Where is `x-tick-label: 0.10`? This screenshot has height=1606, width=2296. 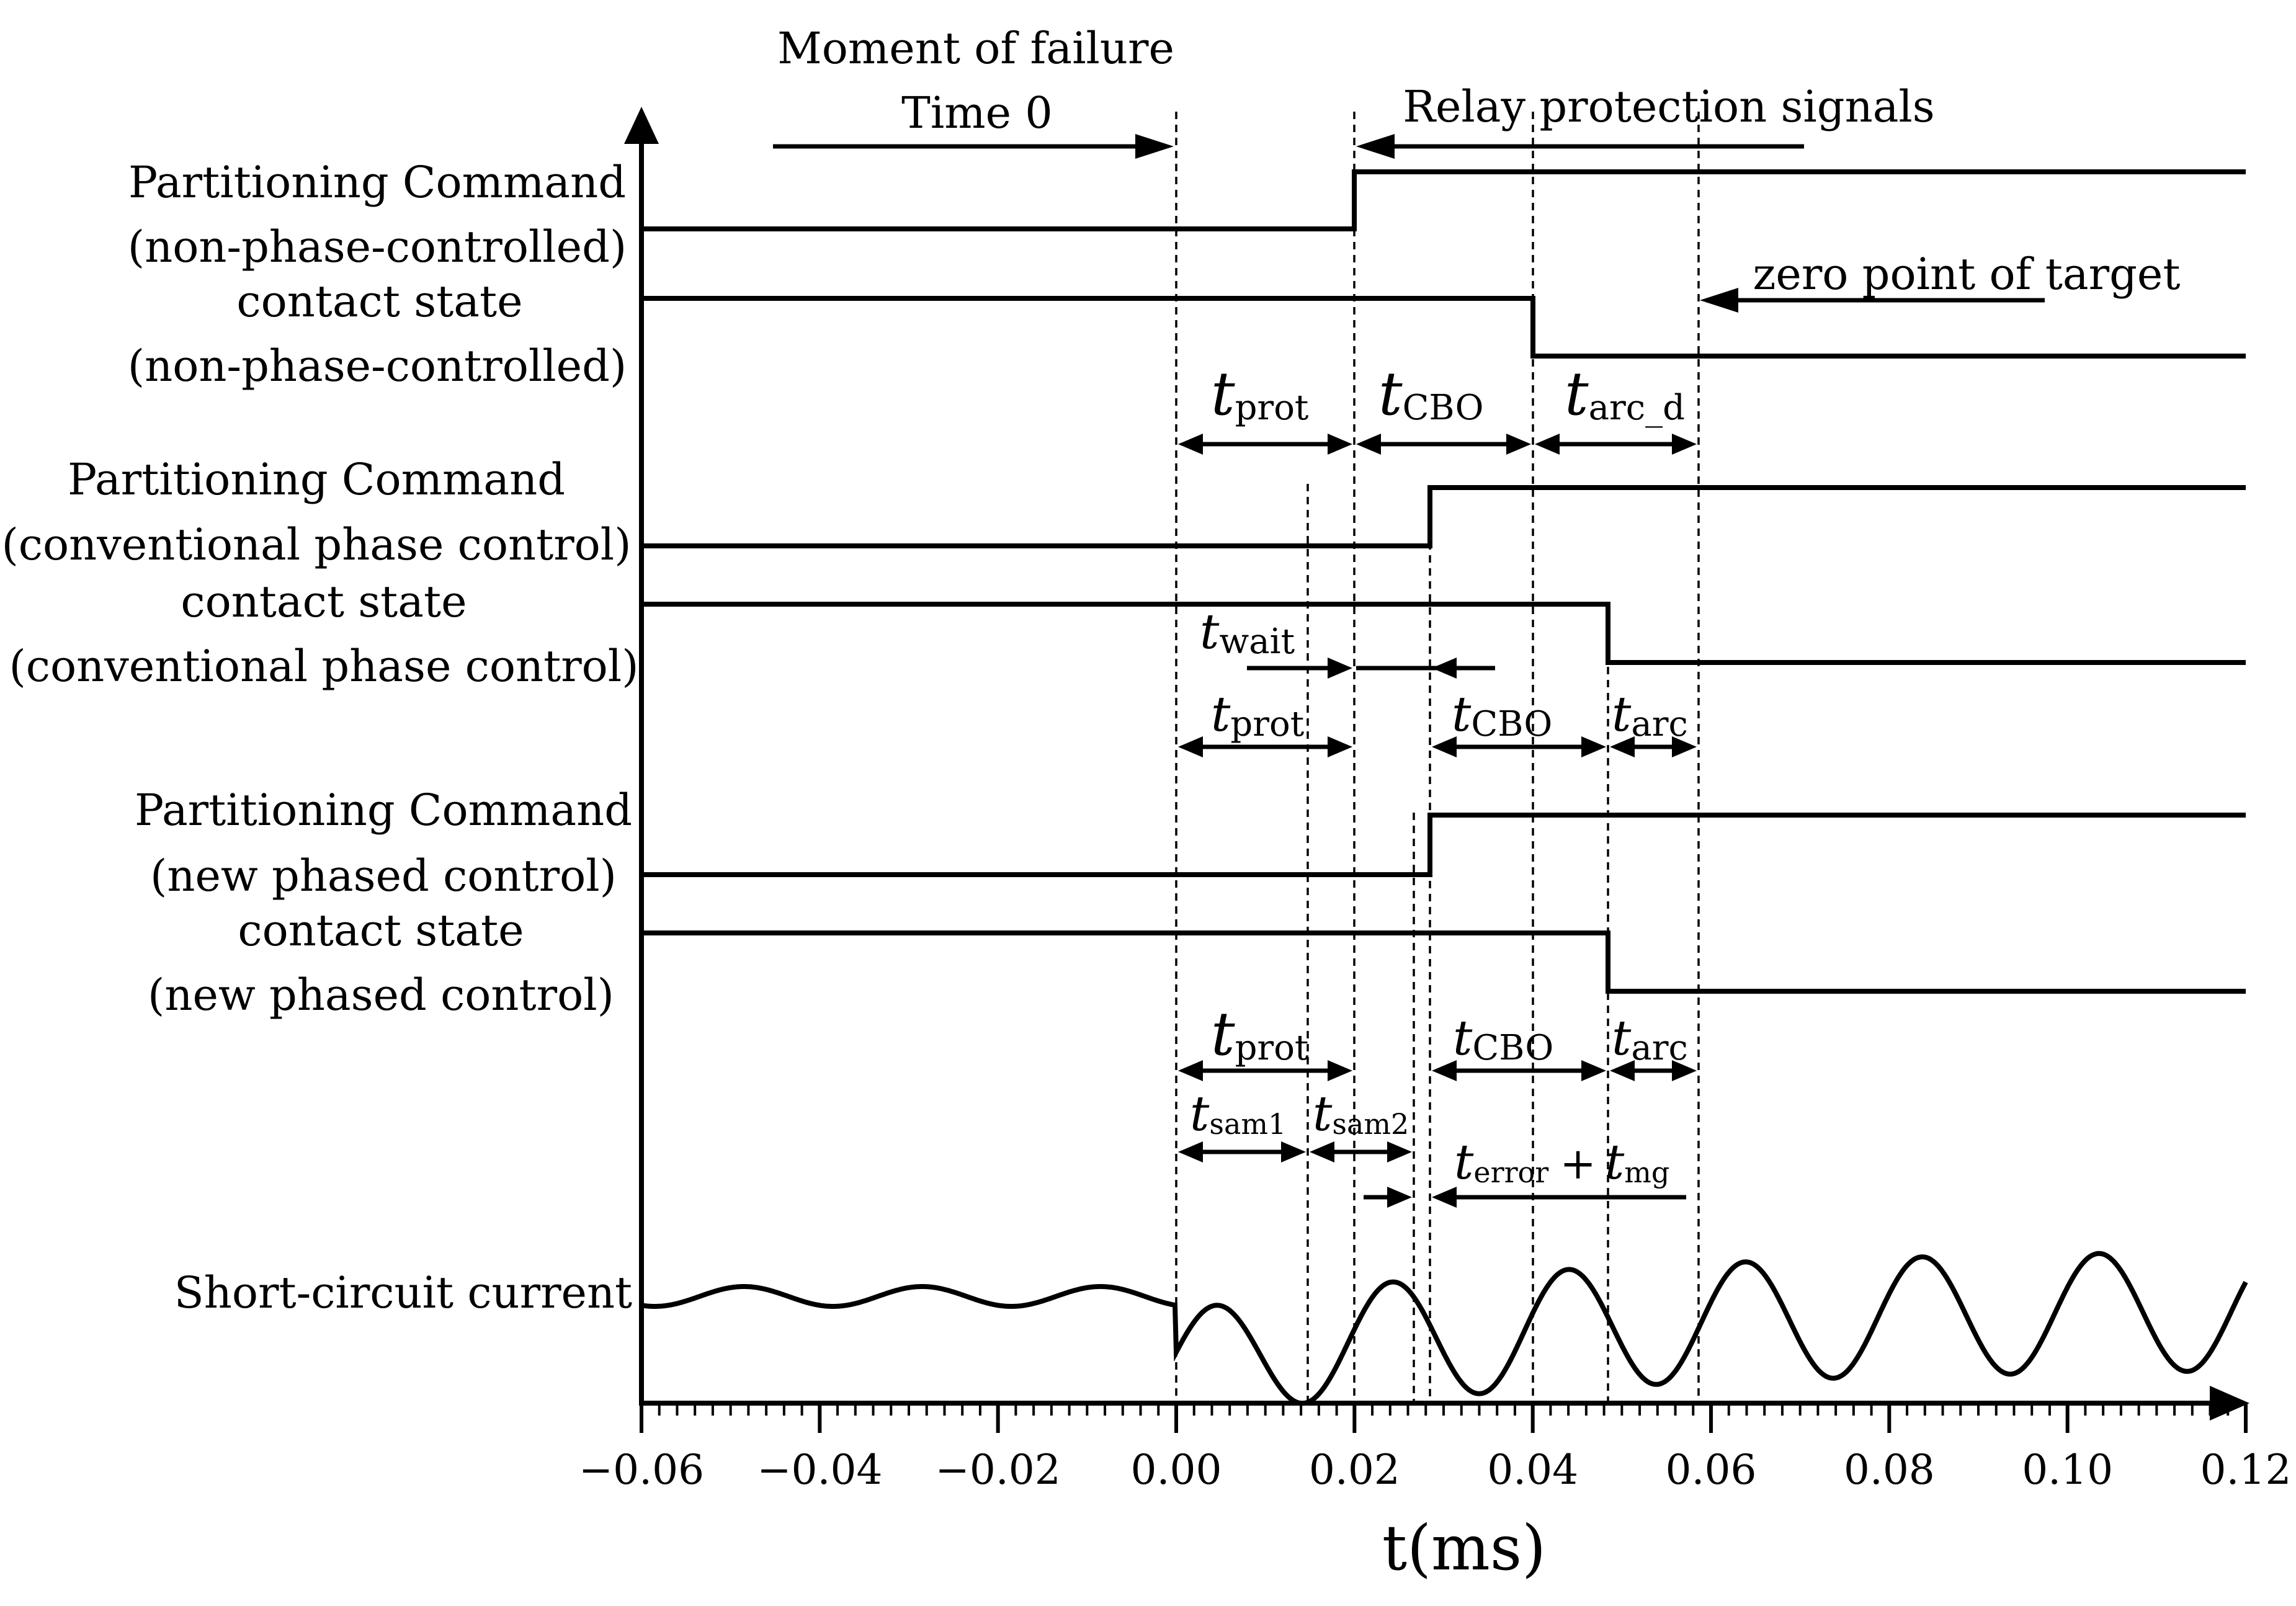 x-tick-label: 0.10 is located at coordinates (2067, 1470).